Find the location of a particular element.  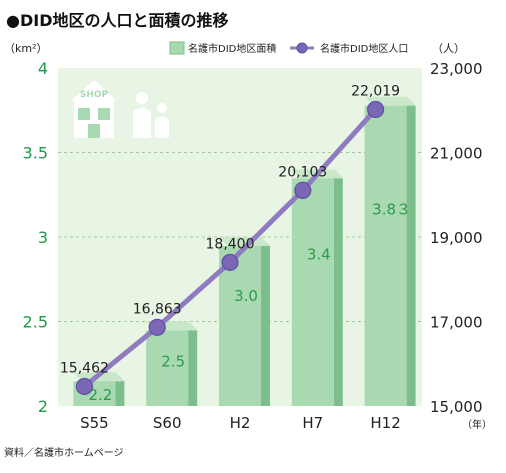

x-tick-label: H12 is located at coordinates (385, 423).